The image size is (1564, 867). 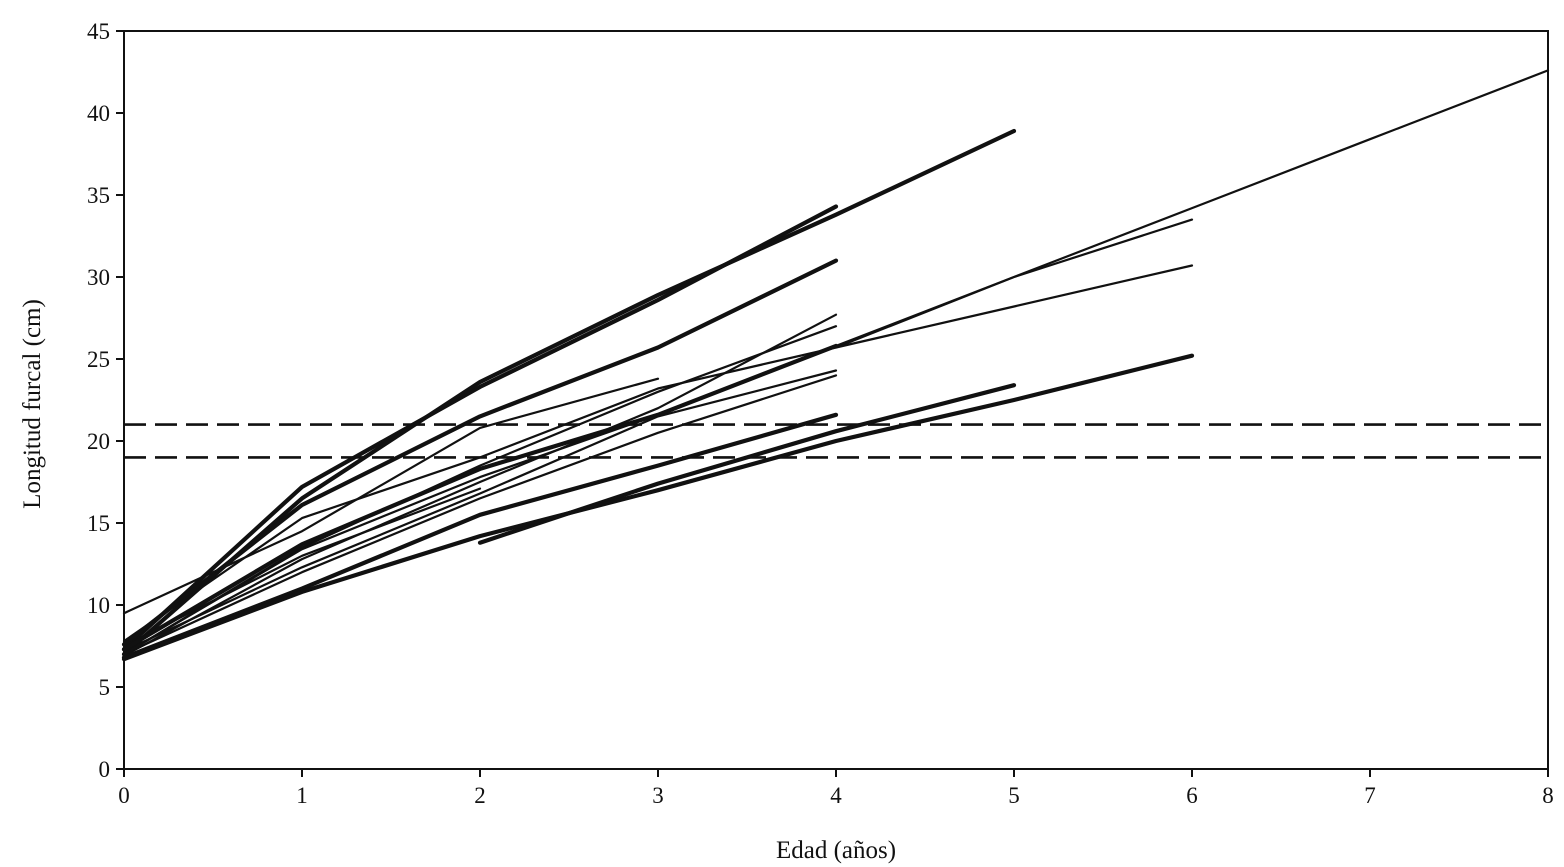 What do you see at coordinates (480, 795) in the screenshot?
I see `x-tick-label: 2` at bounding box center [480, 795].